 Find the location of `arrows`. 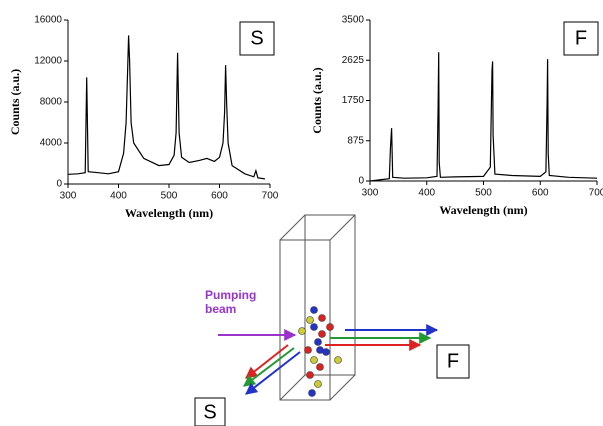

arrows is located at coordinates (328, 359).